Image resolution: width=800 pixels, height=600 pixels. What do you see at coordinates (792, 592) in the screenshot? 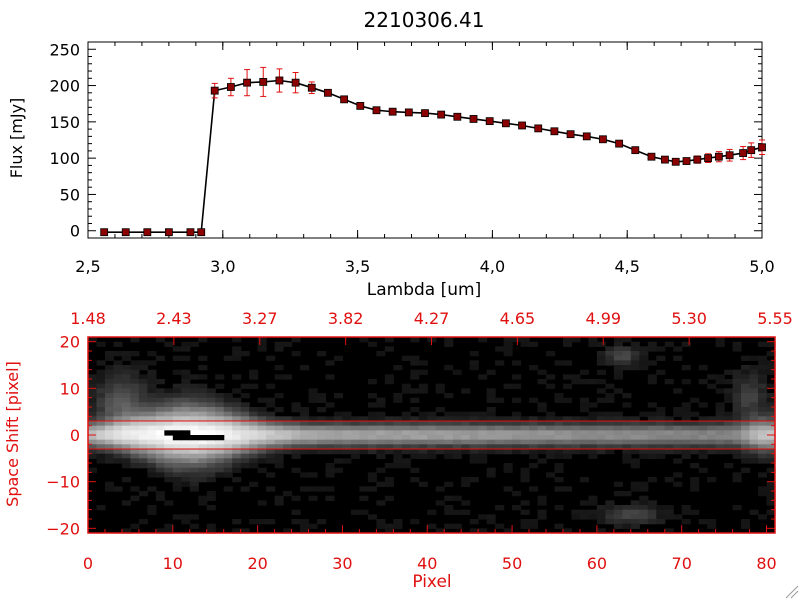
I see `resize-grip-icon` at bounding box center [792, 592].